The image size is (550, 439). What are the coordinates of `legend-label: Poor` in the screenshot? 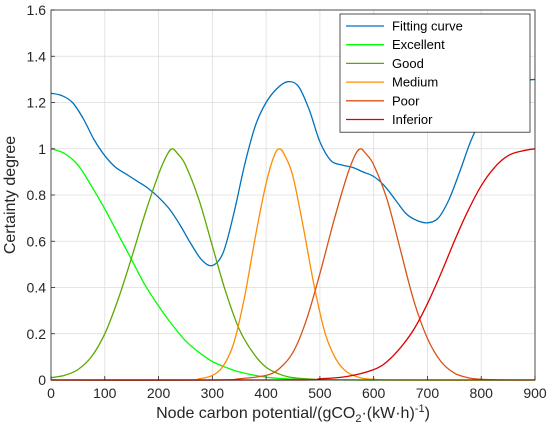 It's located at (406, 100).